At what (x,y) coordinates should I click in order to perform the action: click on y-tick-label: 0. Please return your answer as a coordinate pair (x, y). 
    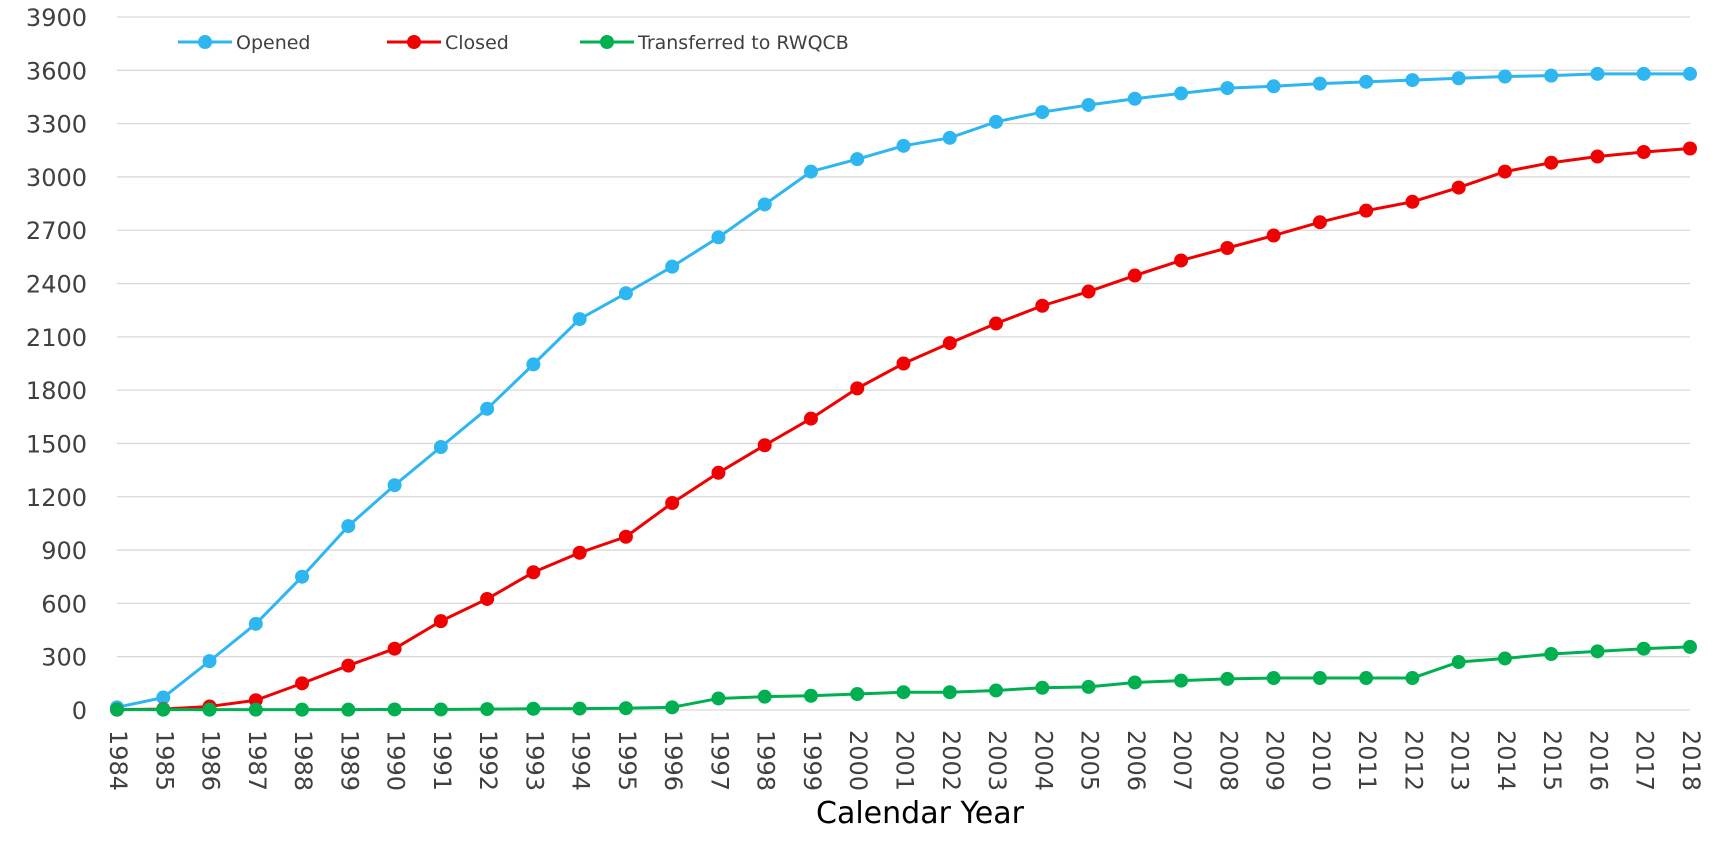
    Looking at the image, I should click on (79, 711).